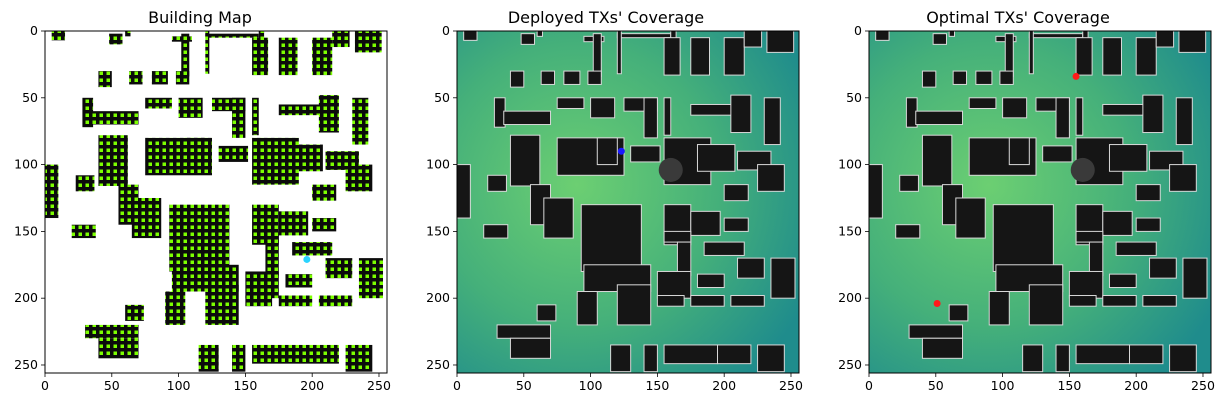 The height and width of the screenshot is (407, 1224). What do you see at coordinates (1018, 17) in the screenshot?
I see `optimal-coverage-title: Optimal TXs' Coverage` at bounding box center [1018, 17].